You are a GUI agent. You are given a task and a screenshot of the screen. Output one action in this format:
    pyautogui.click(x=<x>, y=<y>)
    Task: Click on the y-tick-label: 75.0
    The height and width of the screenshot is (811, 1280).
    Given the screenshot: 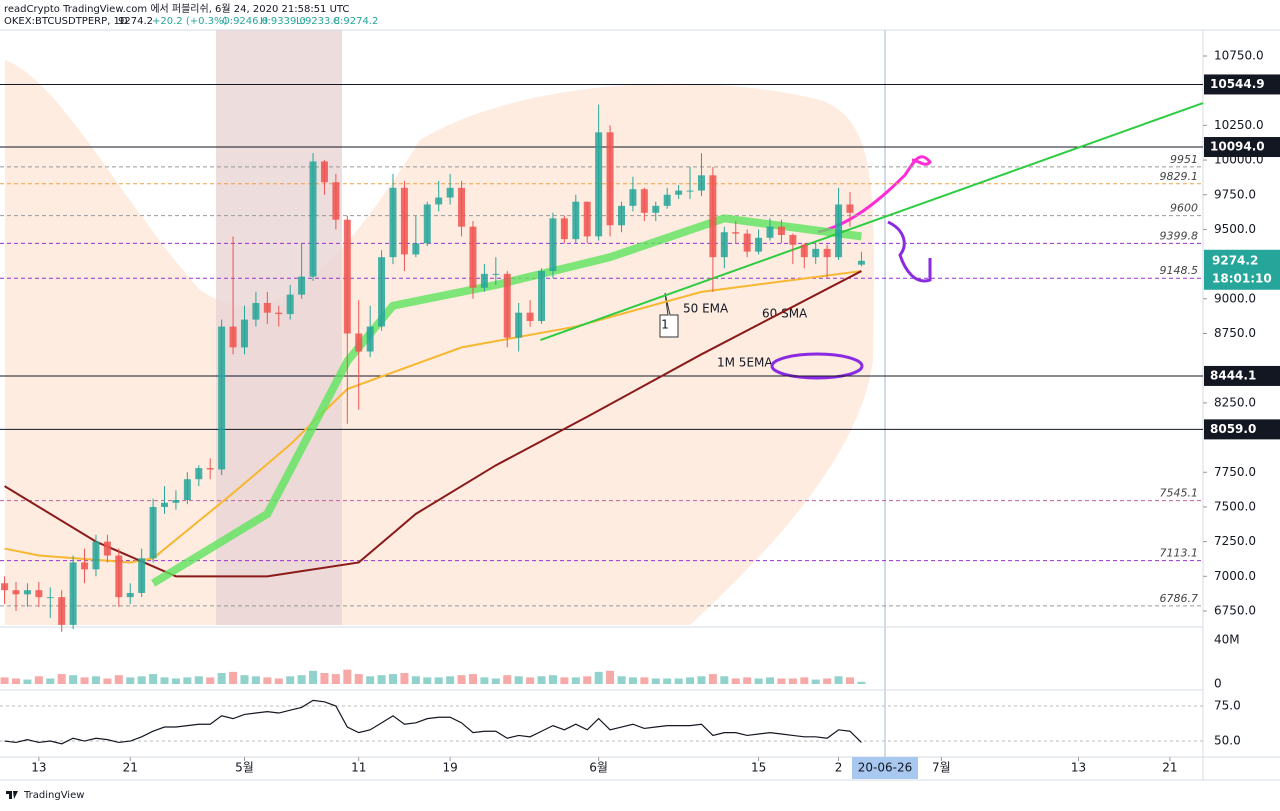 What is the action you would take?
    pyautogui.click(x=1227, y=706)
    